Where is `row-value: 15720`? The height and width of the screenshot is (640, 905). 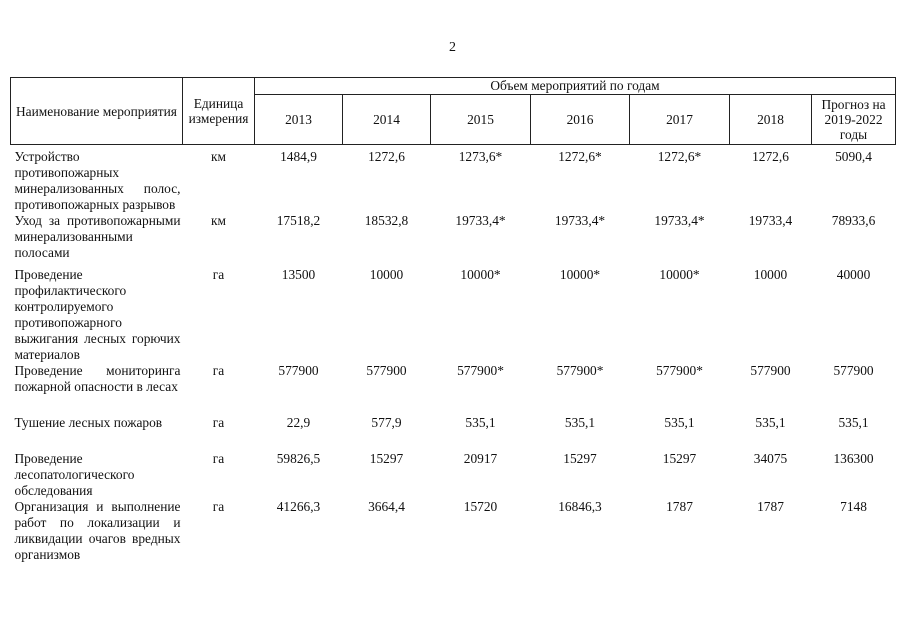
row-value: 15720 is located at coordinates (480, 506).